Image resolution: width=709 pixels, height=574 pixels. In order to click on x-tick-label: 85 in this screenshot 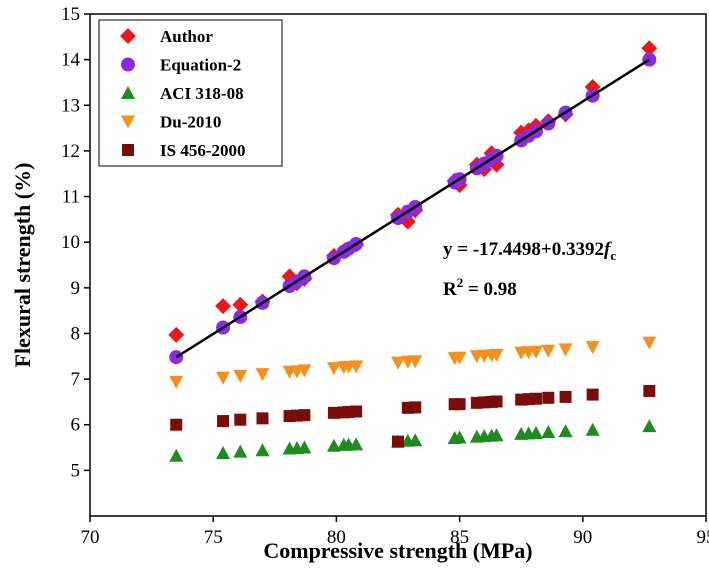, I will do `click(459, 537)`.